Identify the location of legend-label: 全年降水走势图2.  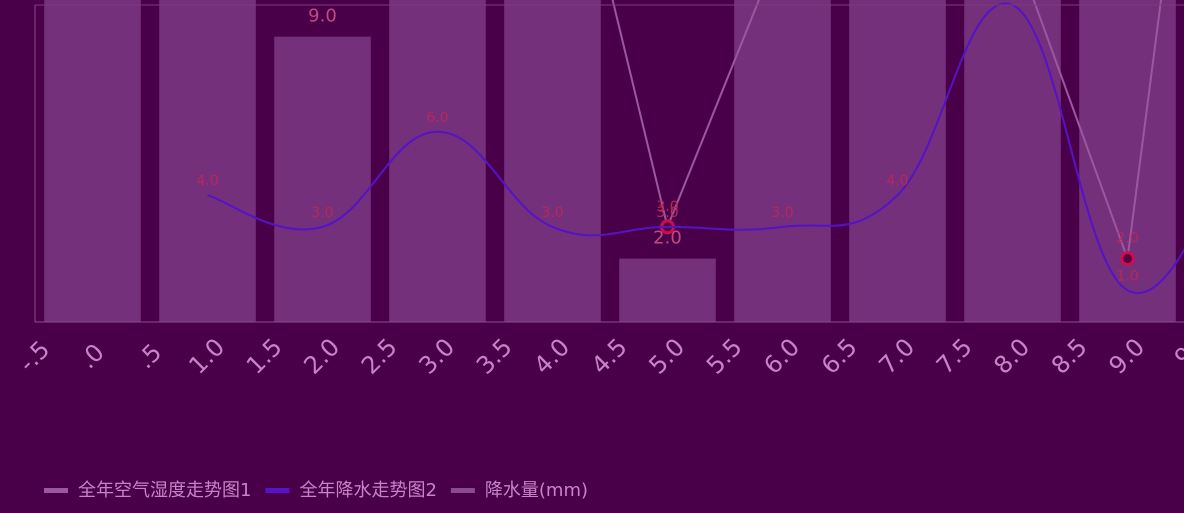
(367, 490).